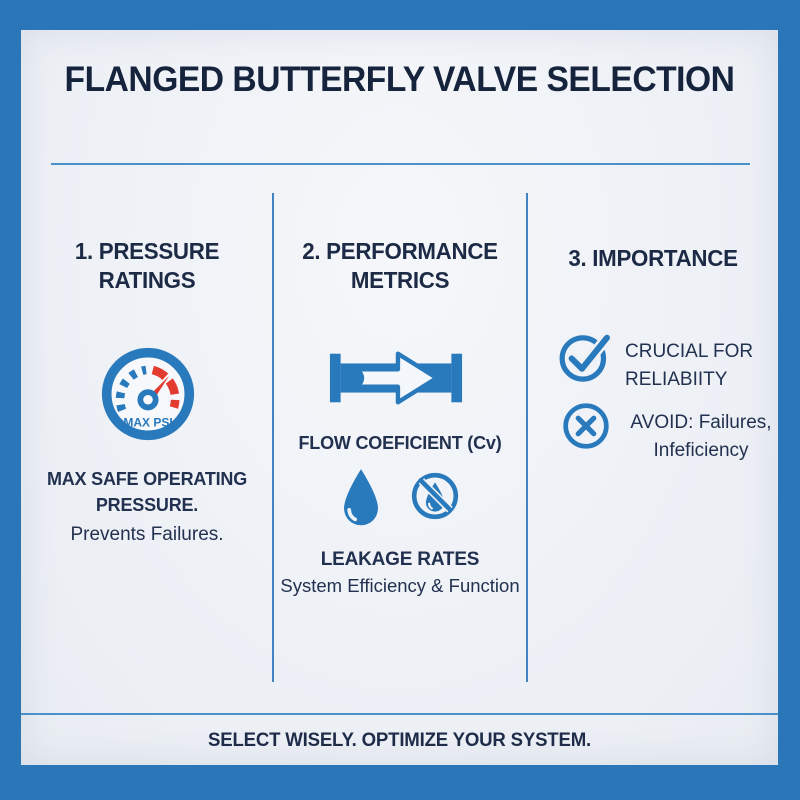  I want to click on footer-tagline: SELECT WISELY. OPTIMIZE YOUR SYSTEM., so click(399, 740).